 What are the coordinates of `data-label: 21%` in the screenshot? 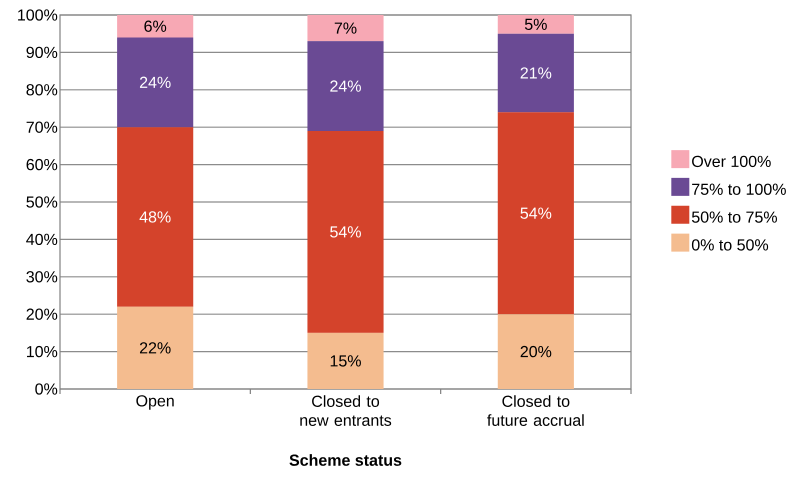 It's located at (536, 73).